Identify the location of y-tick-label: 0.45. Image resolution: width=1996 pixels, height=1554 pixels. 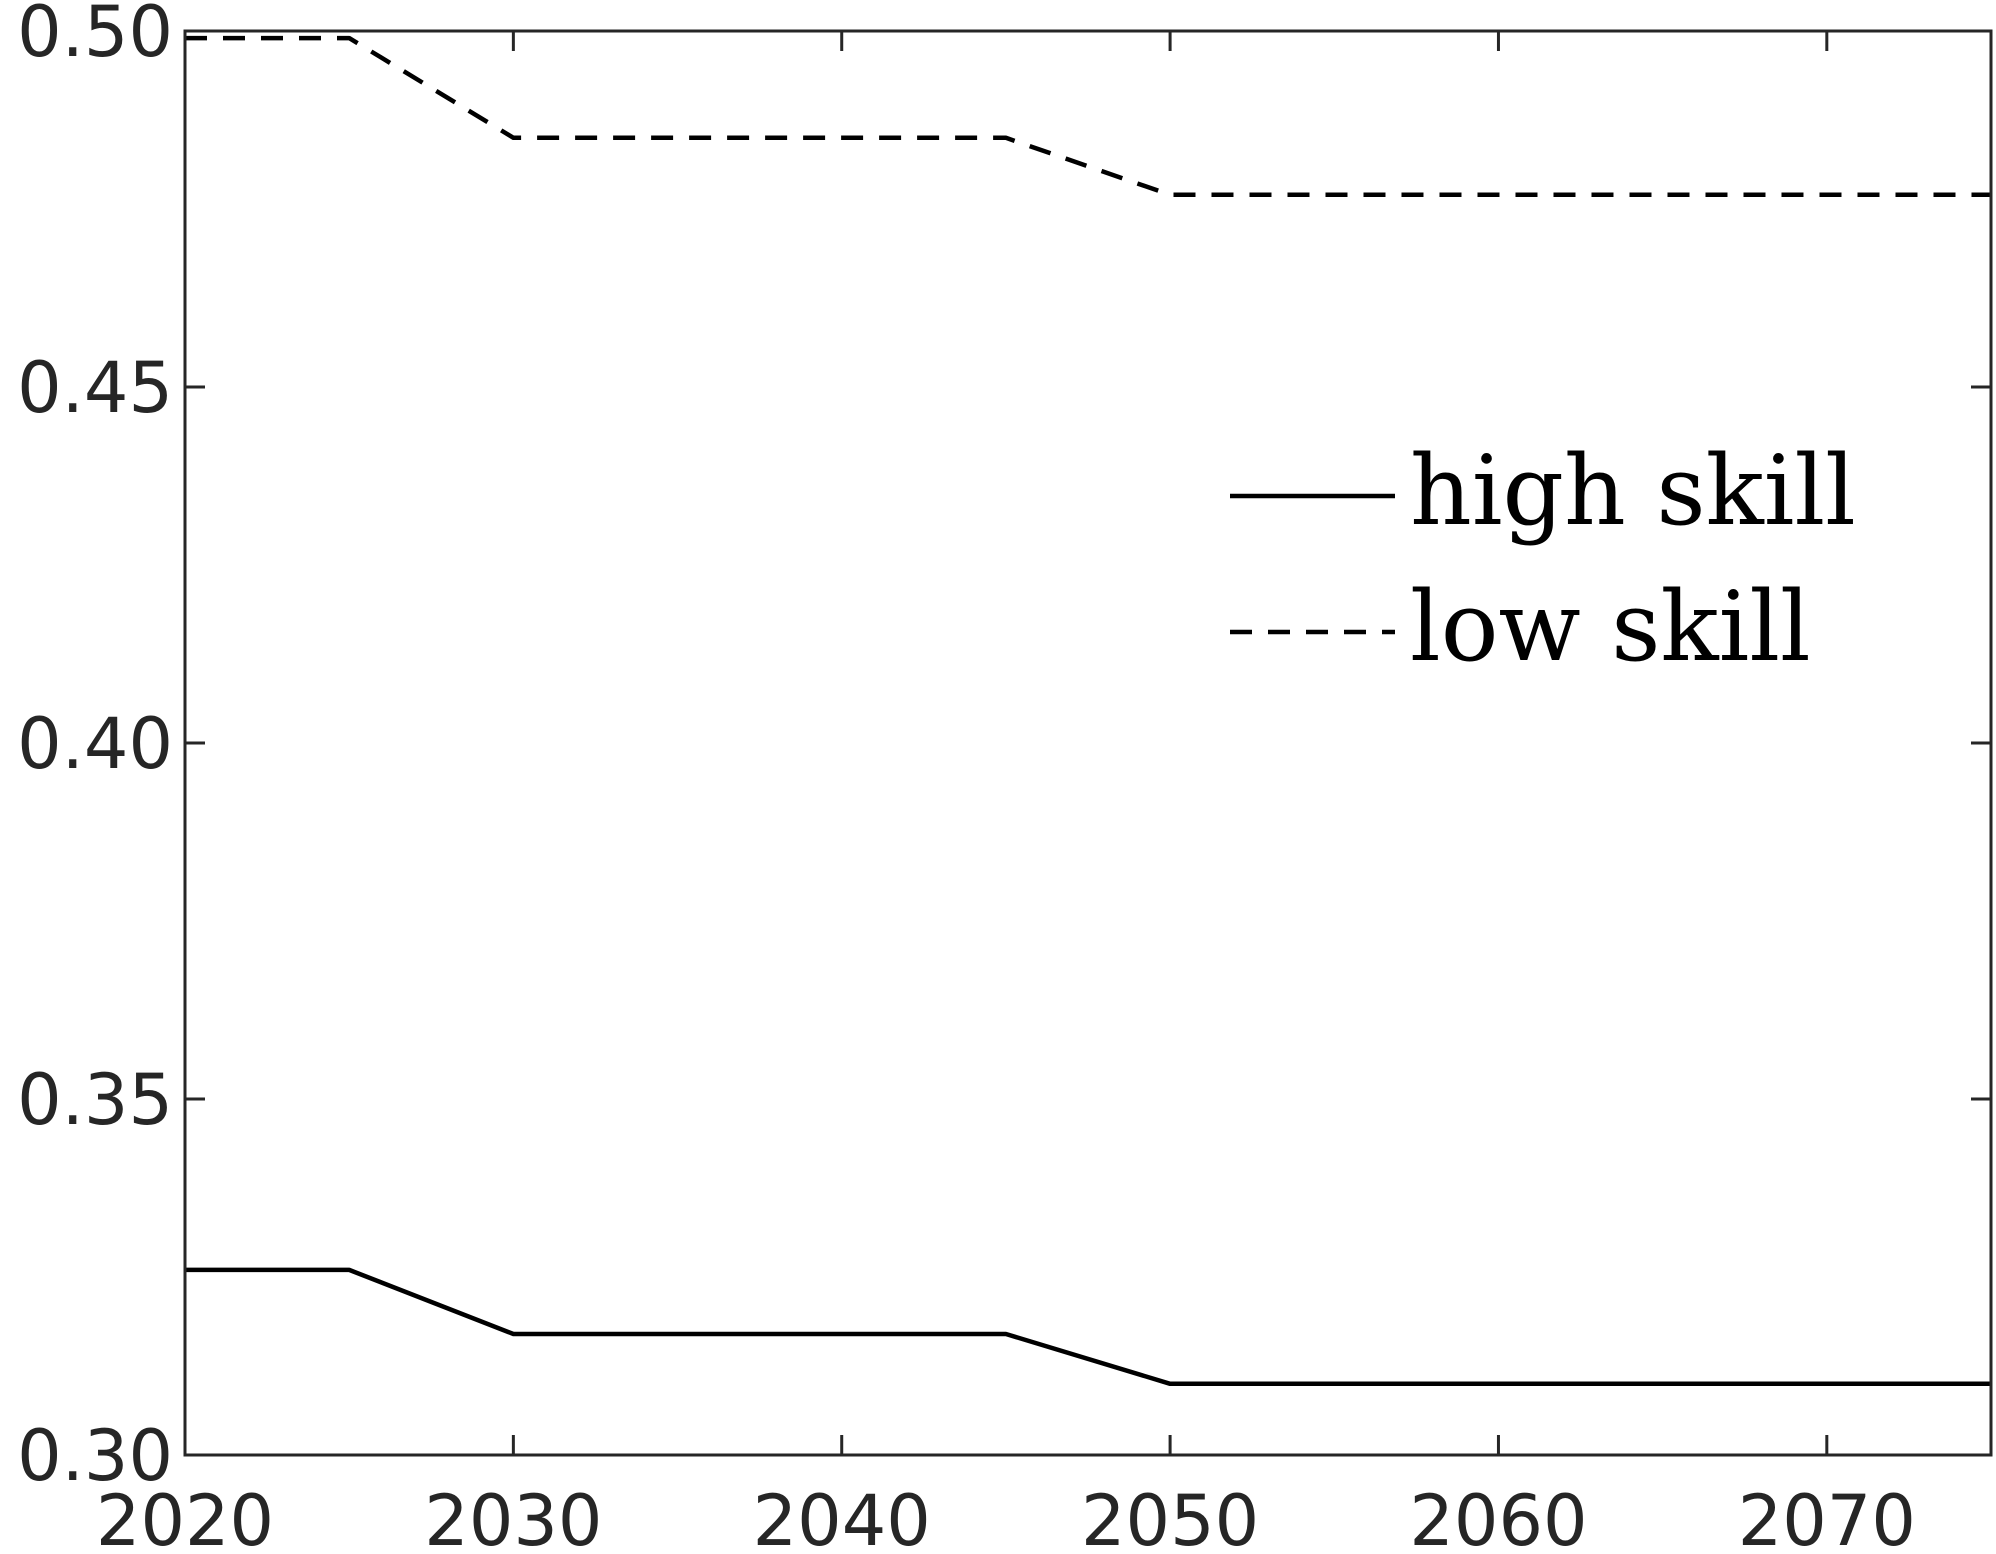
(95, 388).